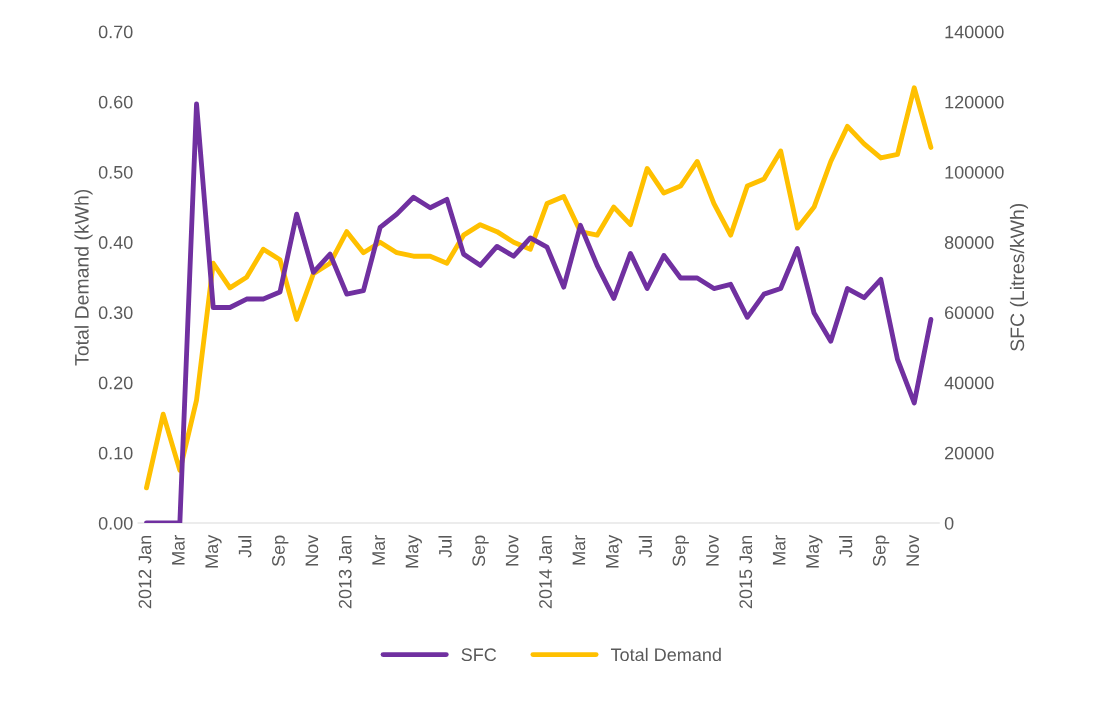 The height and width of the screenshot is (702, 1105). I want to click on y-tick-label: 0.40, so click(115, 242).